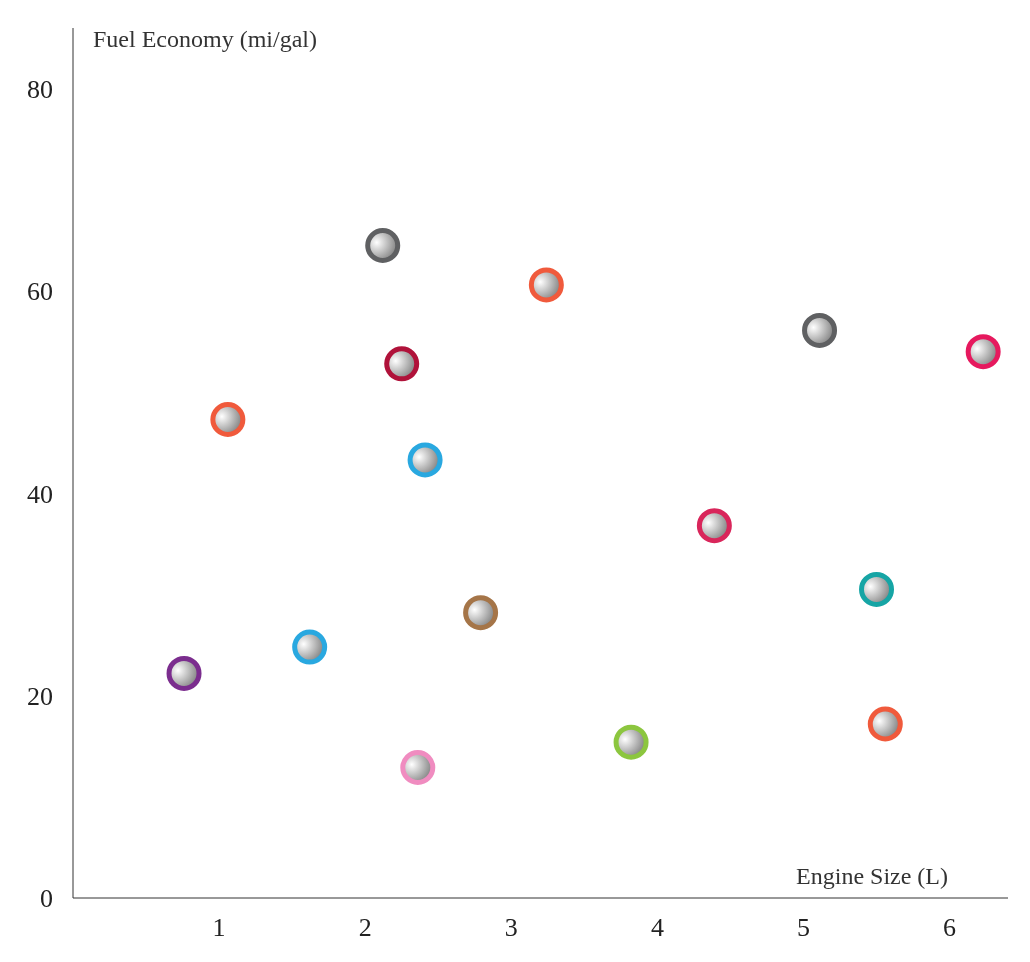 The width and height of the screenshot is (1030, 962). What do you see at coordinates (950, 928) in the screenshot?
I see `x-tick-label: 6` at bounding box center [950, 928].